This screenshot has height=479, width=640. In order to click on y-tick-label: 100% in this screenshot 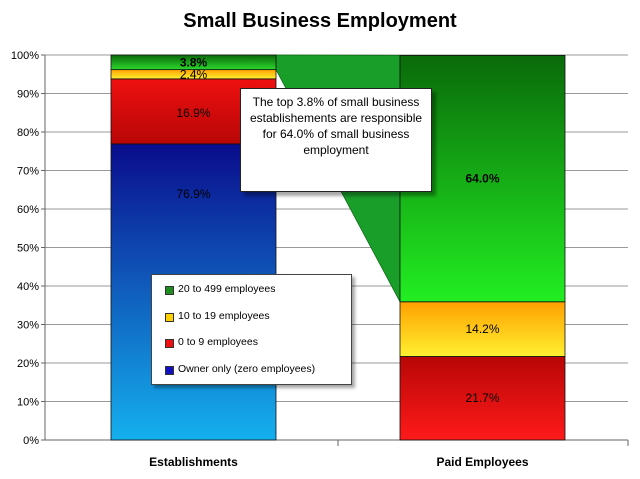, I will do `click(25, 56)`.